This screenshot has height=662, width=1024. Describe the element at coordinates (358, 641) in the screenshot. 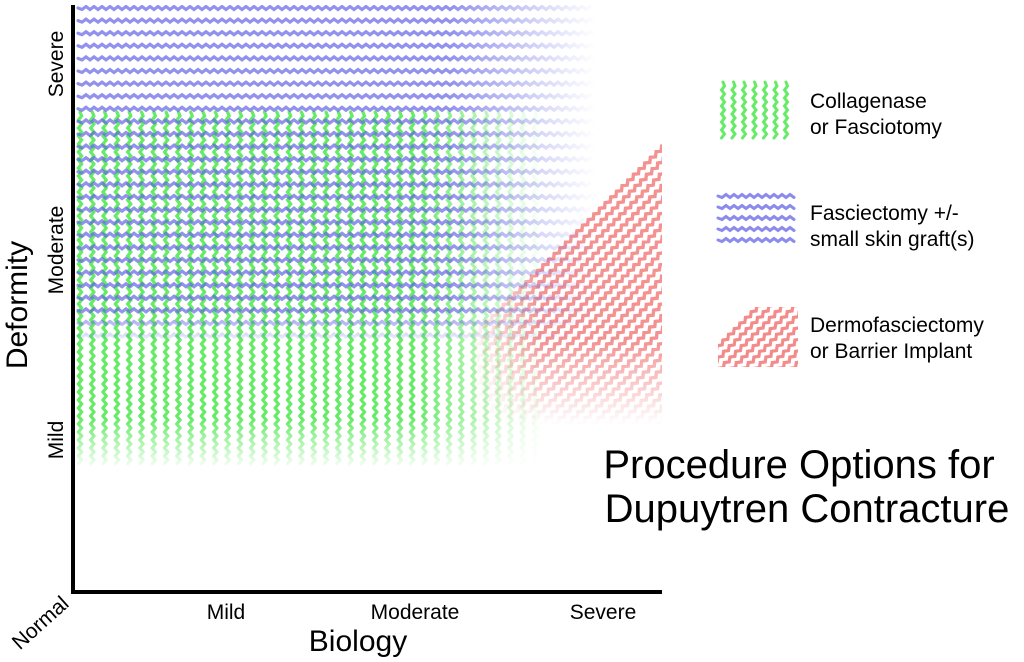

I see `x-axis-title: Biology` at that location.